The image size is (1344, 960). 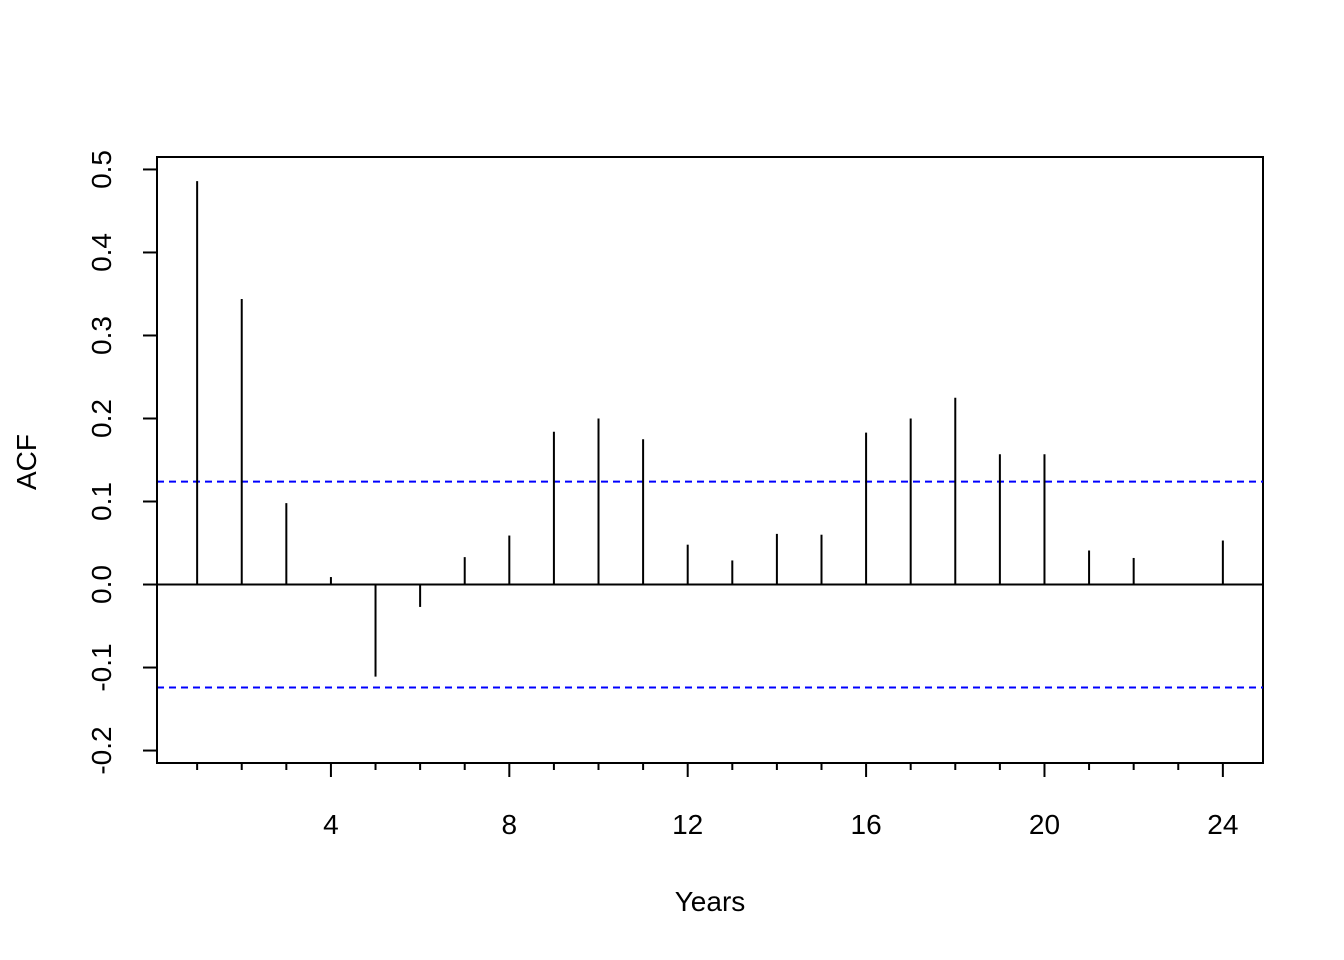 What do you see at coordinates (101, 418) in the screenshot?
I see `y-tick-label: 0.2` at bounding box center [101, 418].